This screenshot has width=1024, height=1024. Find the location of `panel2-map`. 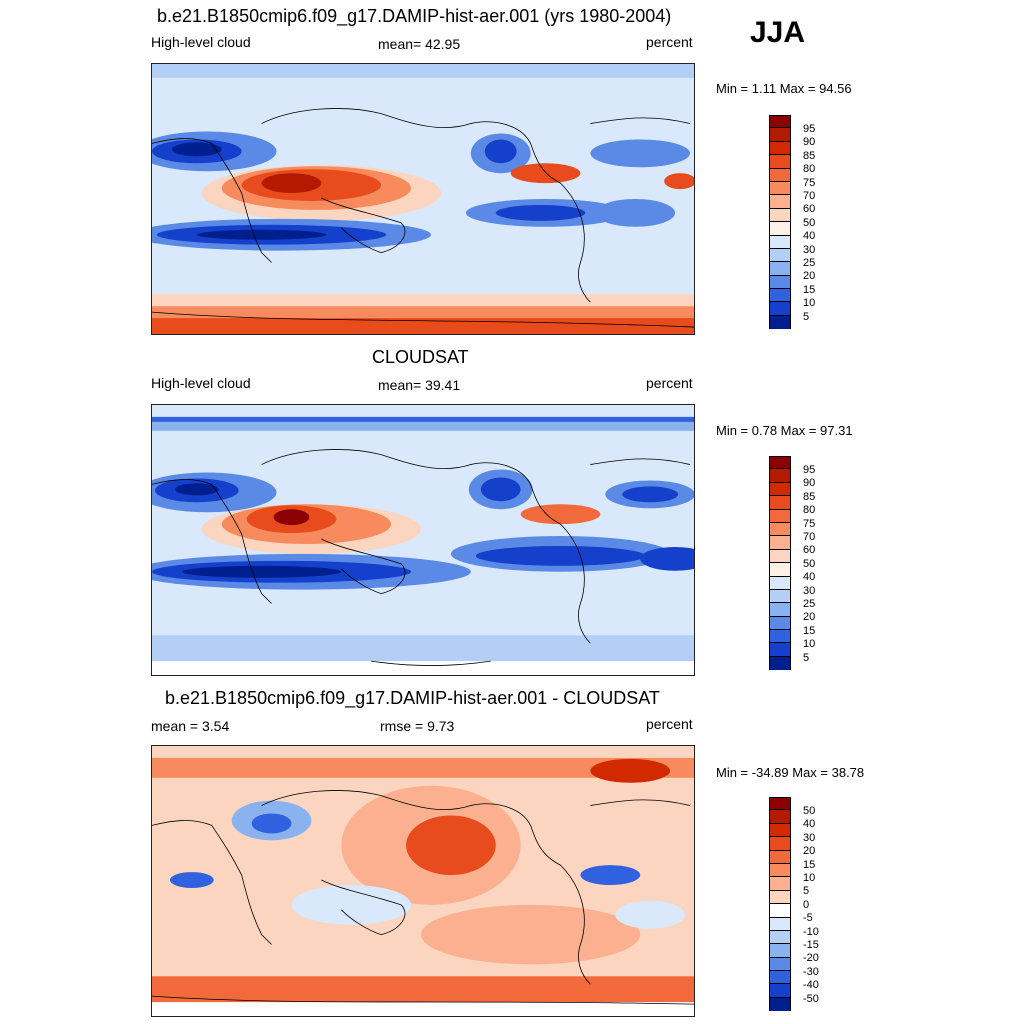

panel2-map is located at coordinates (423, 540).